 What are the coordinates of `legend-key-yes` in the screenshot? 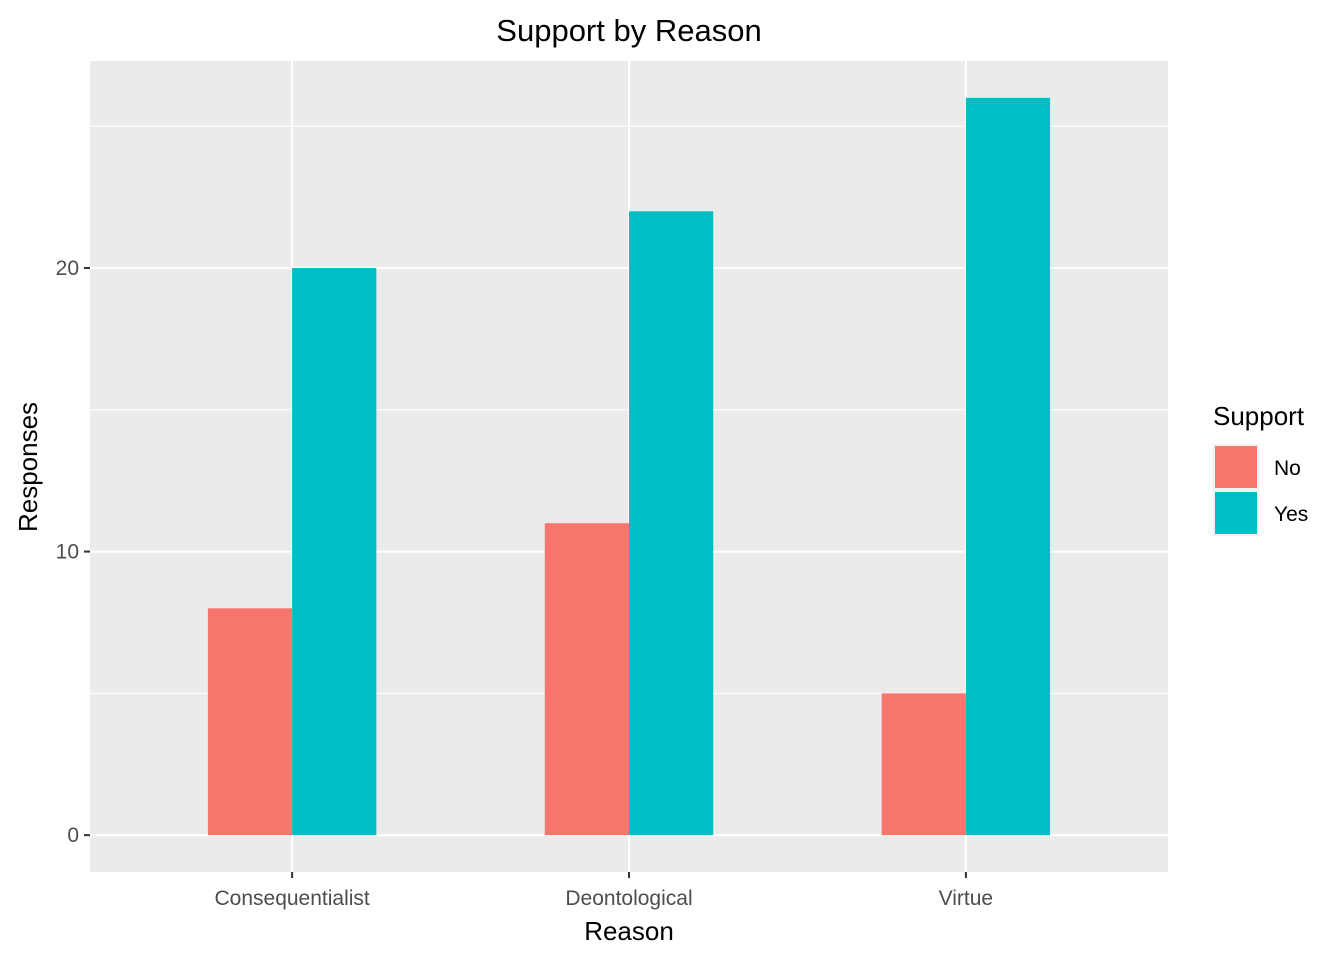 It's located at (1236, 513).